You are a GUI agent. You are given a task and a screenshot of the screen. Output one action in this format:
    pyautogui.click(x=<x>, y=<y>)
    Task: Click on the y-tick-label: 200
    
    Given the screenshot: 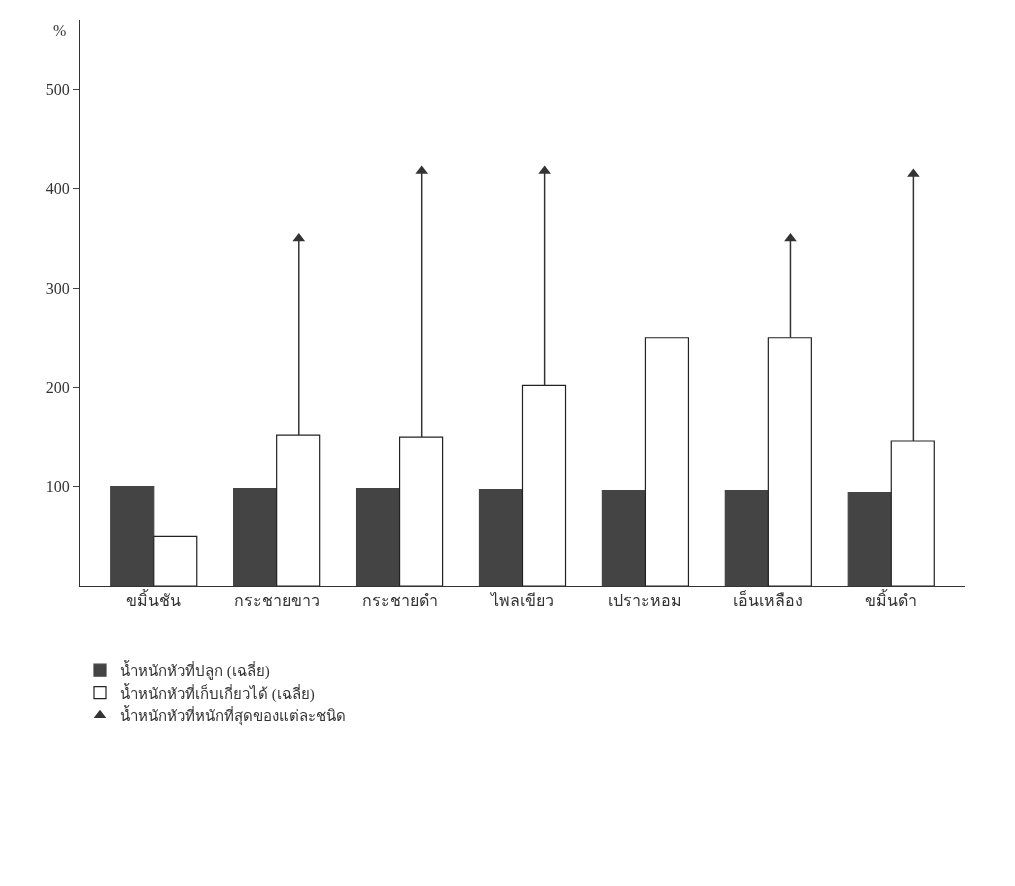 What is the action you would take?
    pyautogui.click(x=57, y=387)
    